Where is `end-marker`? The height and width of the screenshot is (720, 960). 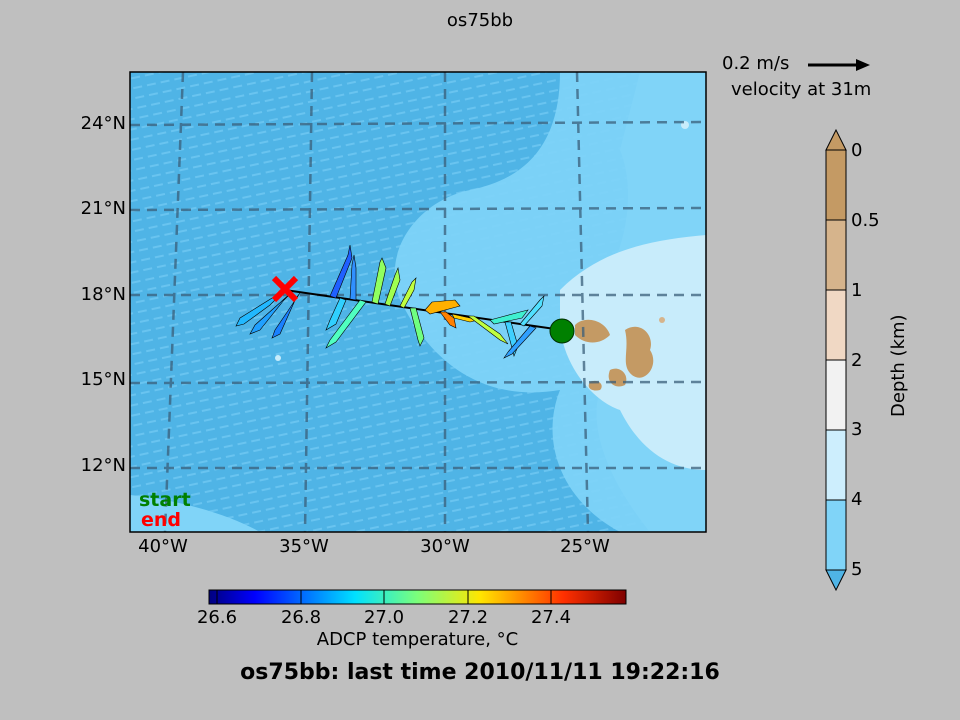
end-marker is located at coordinates (285, 289).